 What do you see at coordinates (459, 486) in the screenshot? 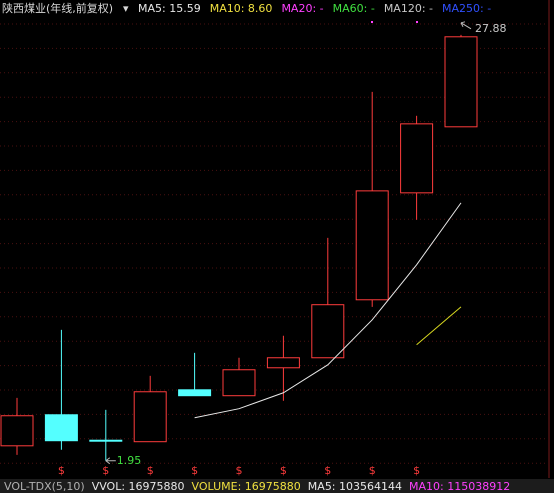
I see `footer-item: MA10: 115038912` at bounding box center [459, 486].